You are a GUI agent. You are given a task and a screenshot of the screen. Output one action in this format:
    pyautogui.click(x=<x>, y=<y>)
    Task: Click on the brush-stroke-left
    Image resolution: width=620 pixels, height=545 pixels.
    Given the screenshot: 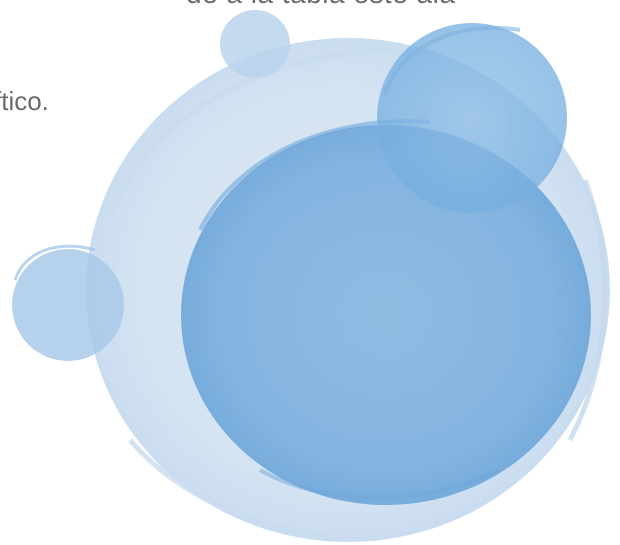 What is the action you would take?
    pyautogui.click(x=54, y=262)
    